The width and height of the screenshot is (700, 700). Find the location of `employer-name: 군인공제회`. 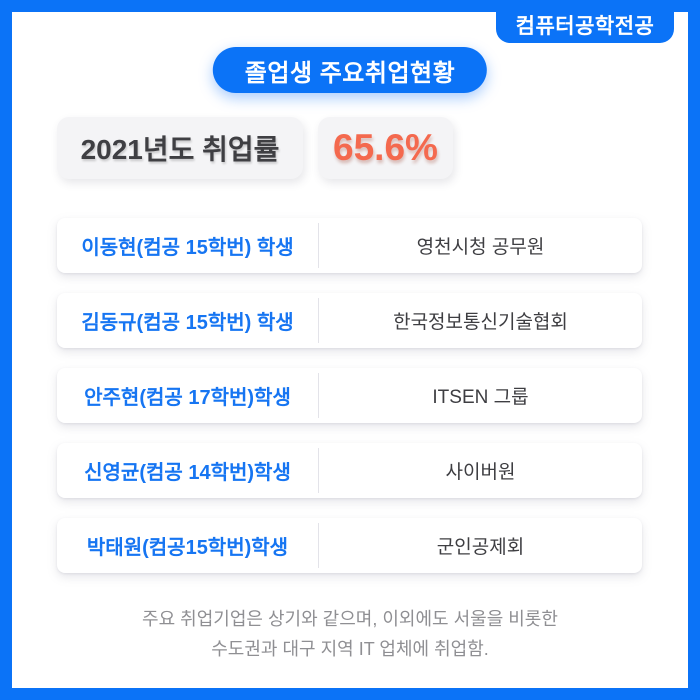

employer-name: 군인공제회 is located at coordinates (480, 547).